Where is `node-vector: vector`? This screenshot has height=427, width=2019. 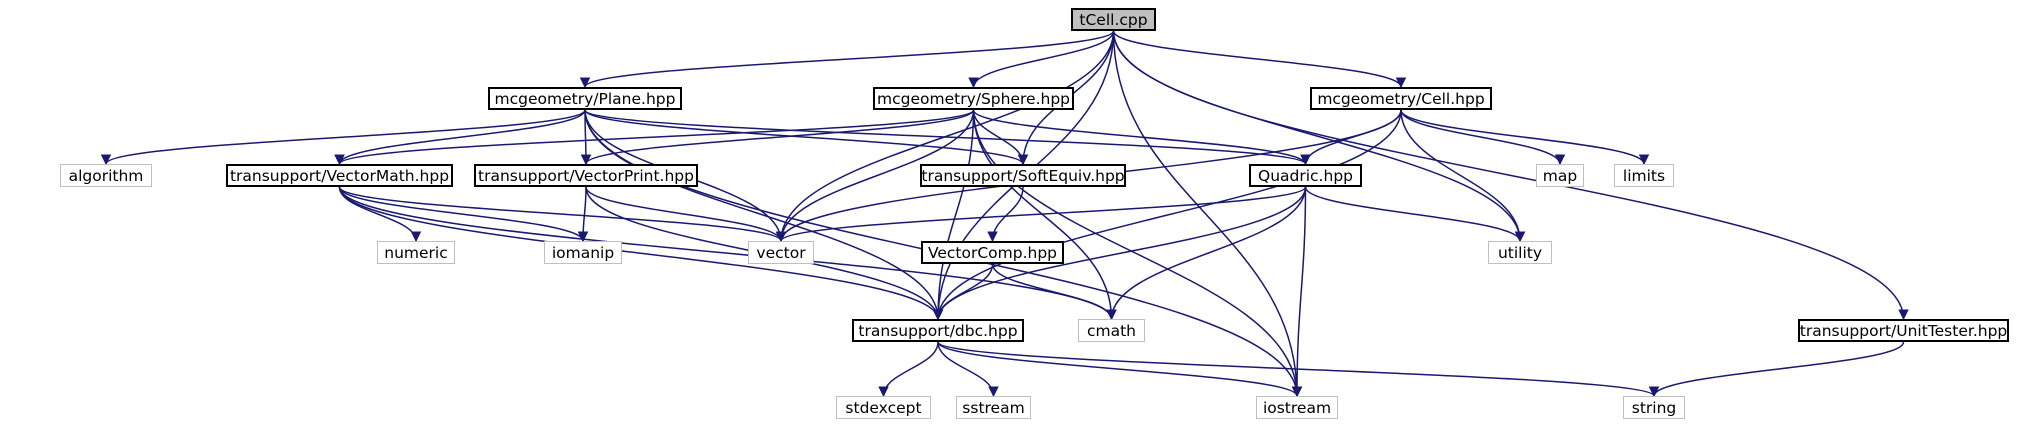 node-vector: vector is located at coordinates (781, 252).